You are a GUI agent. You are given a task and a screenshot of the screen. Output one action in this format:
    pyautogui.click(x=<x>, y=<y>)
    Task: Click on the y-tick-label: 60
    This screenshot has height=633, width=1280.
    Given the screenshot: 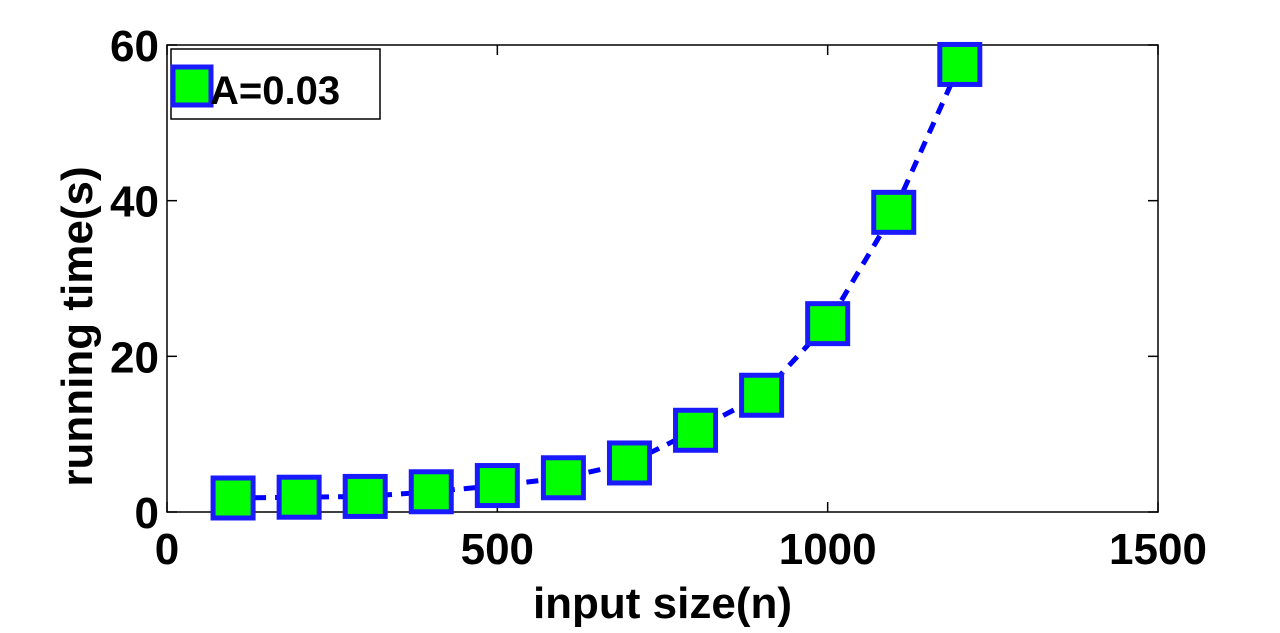 What is the action you would take?
    pyautogui.click(x=134, y=46)
    